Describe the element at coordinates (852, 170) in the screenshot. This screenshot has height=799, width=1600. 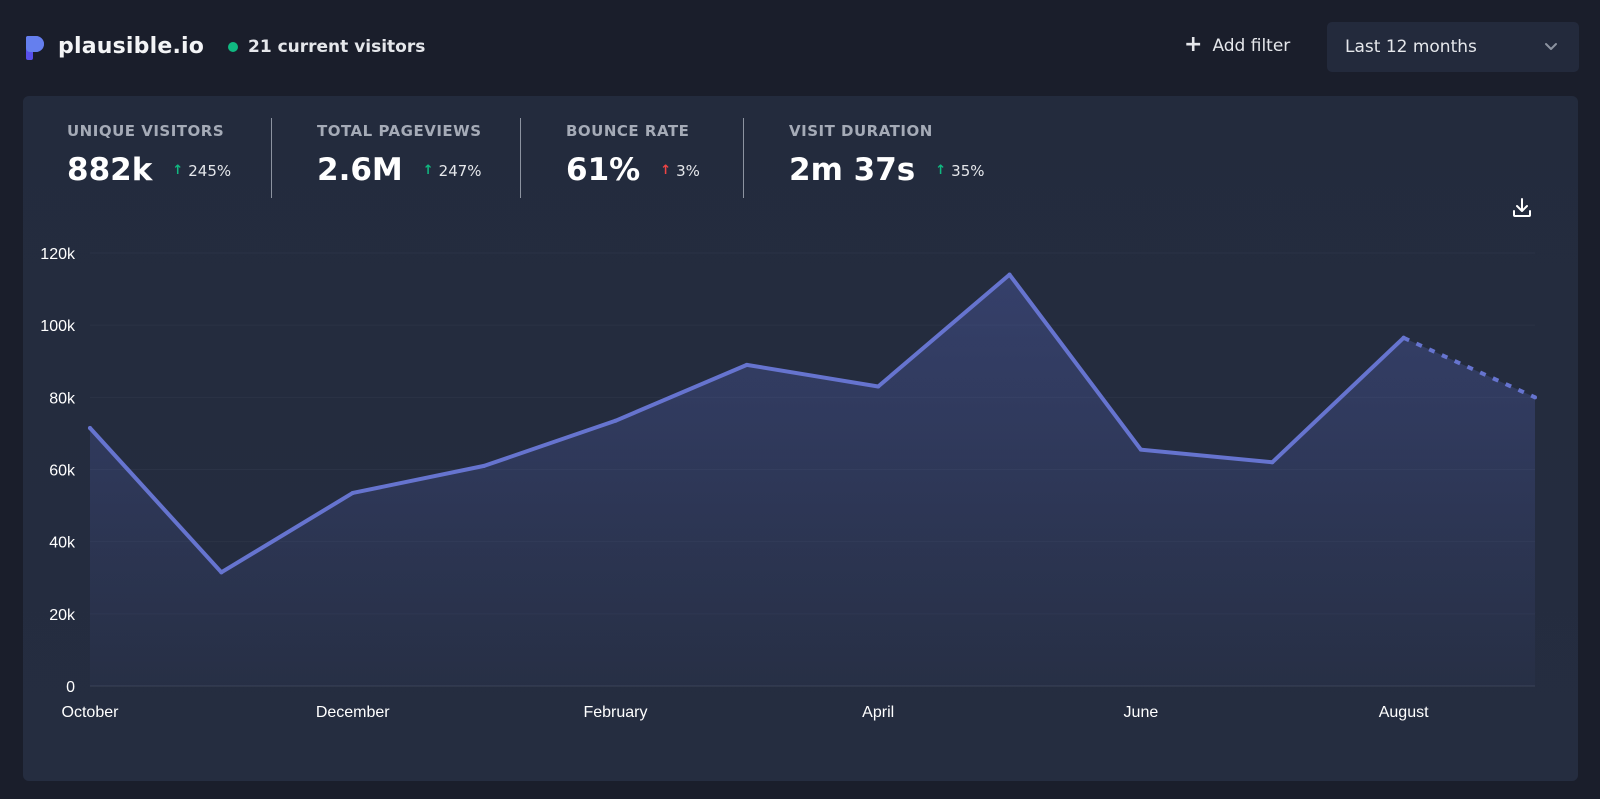
I see `stat-value: 2m 37s` at that location.